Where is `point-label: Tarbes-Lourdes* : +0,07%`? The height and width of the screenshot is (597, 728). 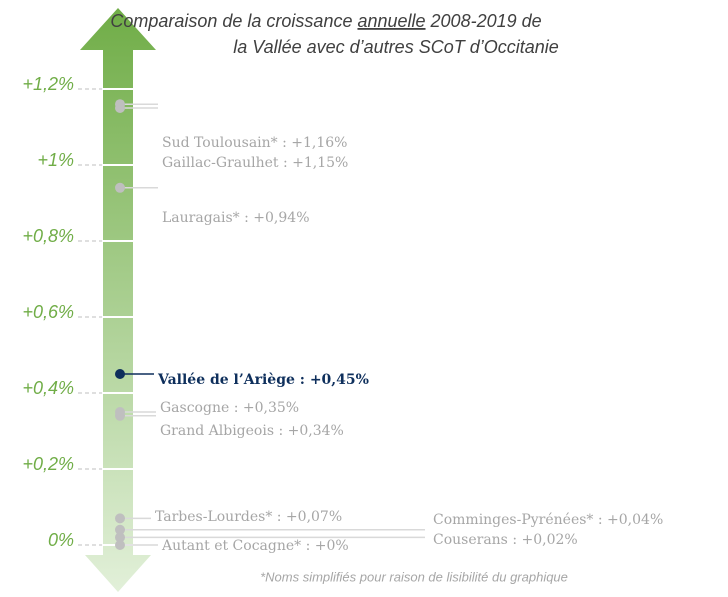 point-label: Tarbes-Lourdes* : +0,07% is located at coordinates (248, 517).